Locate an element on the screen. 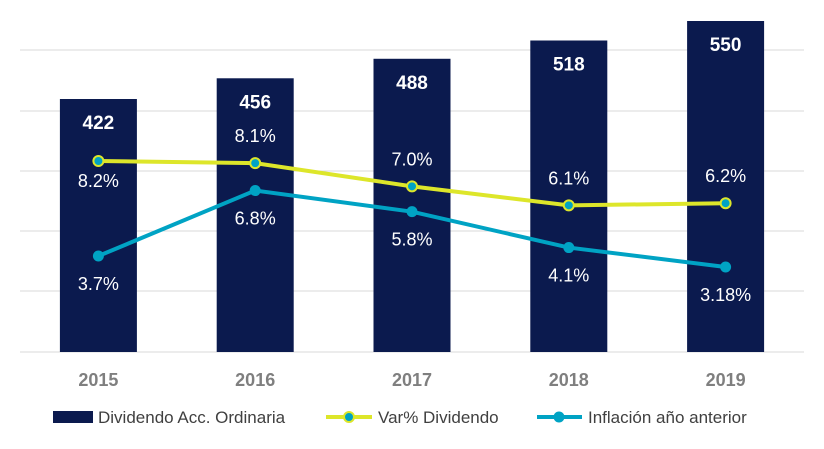 The width and height of the screenshot is (824, 449). marker-inflacion-2017 is located at coordinates (412, 212).